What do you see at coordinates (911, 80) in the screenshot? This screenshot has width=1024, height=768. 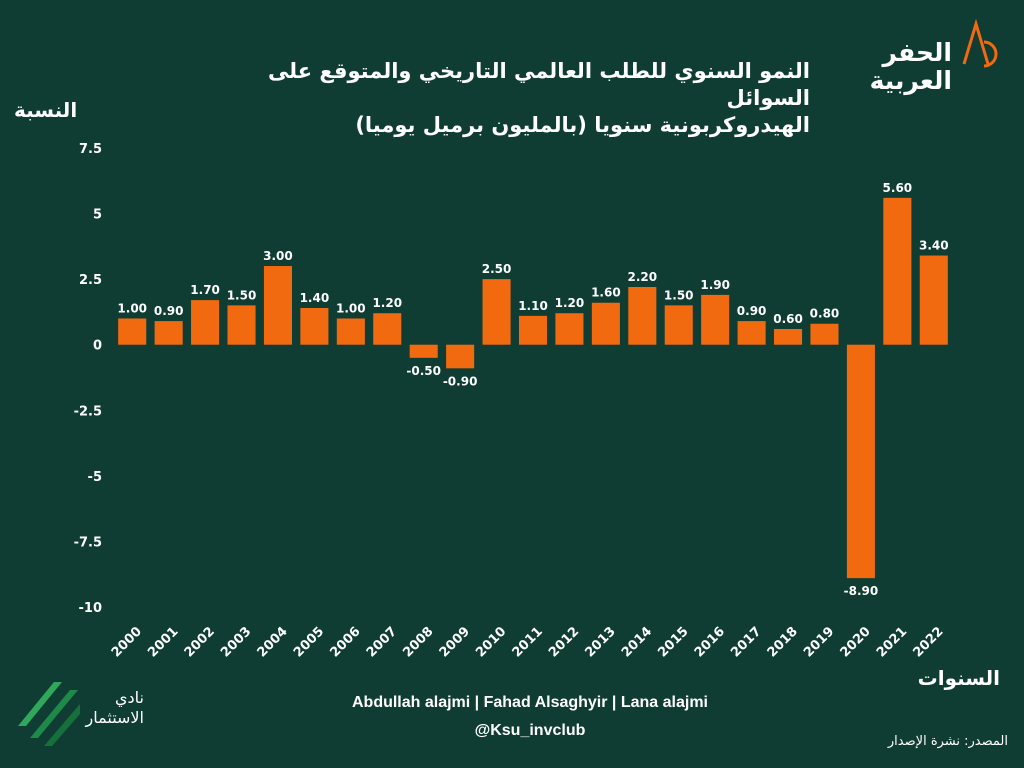 I see `brand-name-line-2: العربية` at bounding box center [911, 80].